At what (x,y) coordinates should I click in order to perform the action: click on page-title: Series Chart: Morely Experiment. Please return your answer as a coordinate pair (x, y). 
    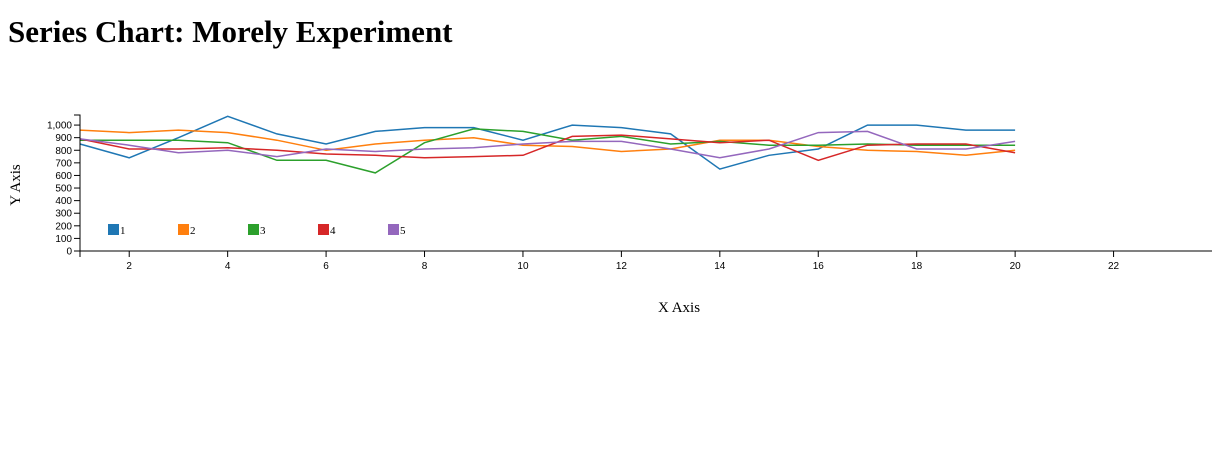
    Looking at the image, I should click on (230, 31).